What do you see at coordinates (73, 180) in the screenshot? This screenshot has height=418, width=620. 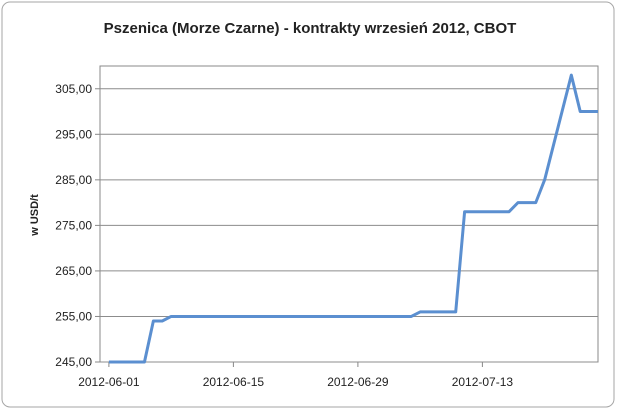 I see `y-tick-label: 285,00` at bounding box center [73, 180].